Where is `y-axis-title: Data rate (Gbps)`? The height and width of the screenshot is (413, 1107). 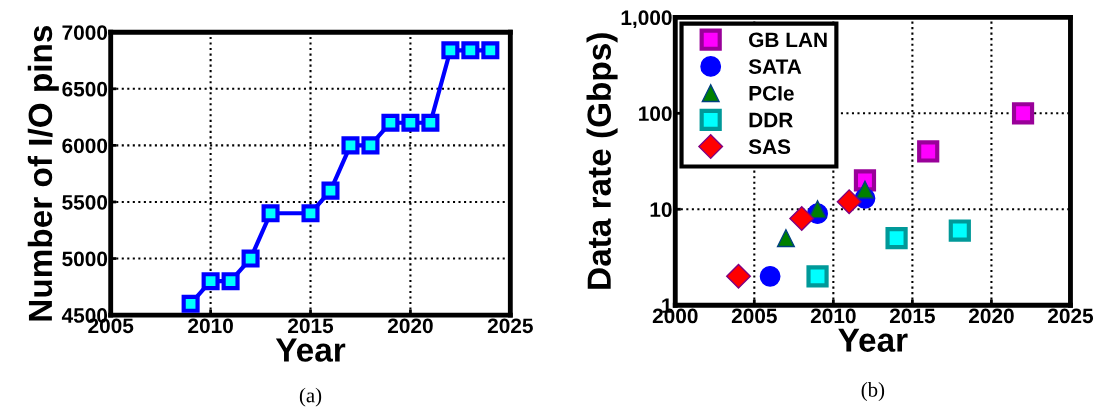
y-axis-title: Data rate (Gbps) is located at coordinates (602, 161).